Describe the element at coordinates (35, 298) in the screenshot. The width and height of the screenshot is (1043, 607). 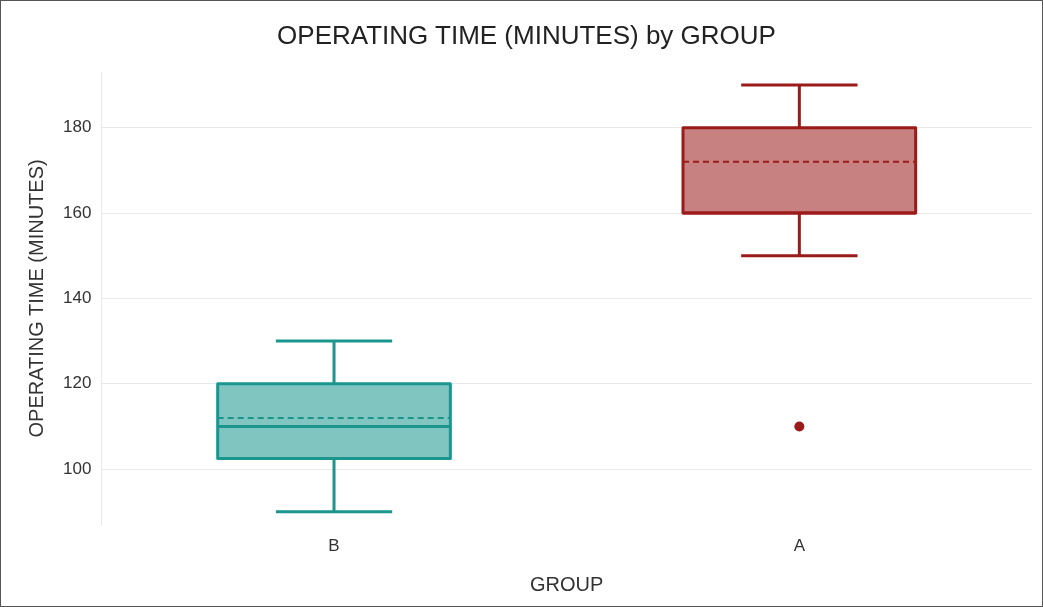
I see `y-axis-title: OPERATING TIME (MINUTES)` at that location.